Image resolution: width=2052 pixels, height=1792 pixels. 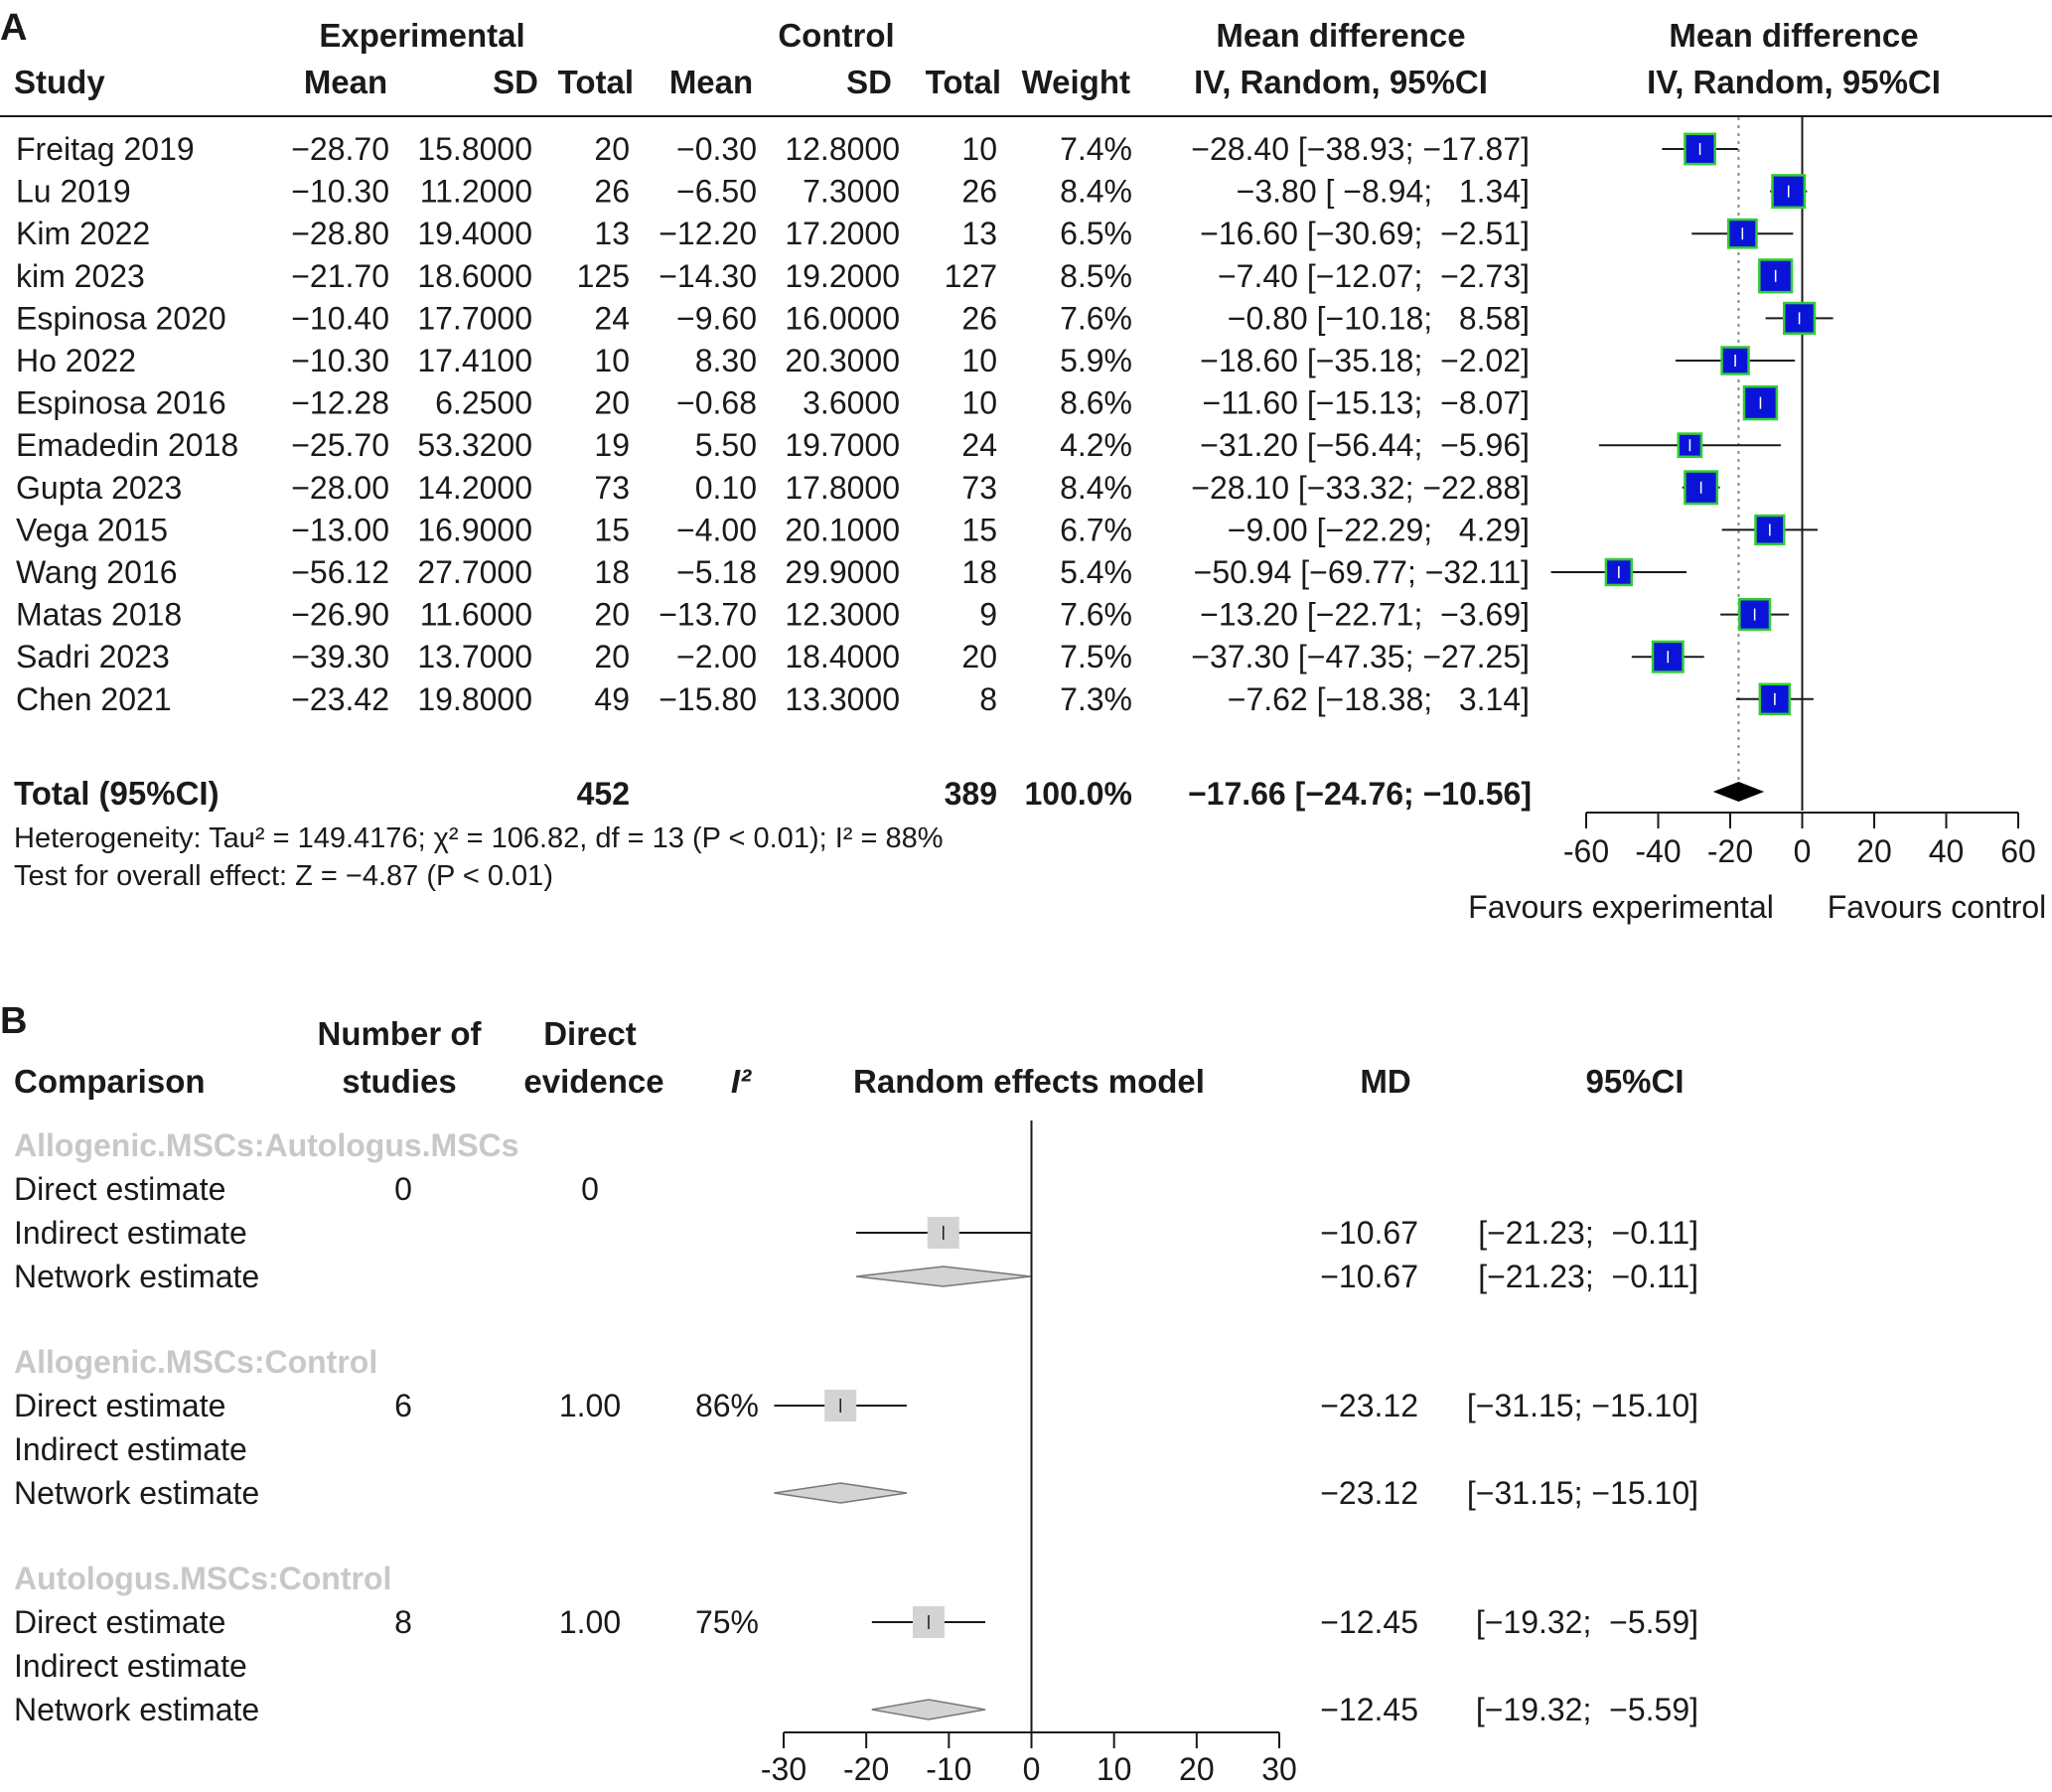 I want to click on md-value: −23.12, so click(x=1369, y=1493).